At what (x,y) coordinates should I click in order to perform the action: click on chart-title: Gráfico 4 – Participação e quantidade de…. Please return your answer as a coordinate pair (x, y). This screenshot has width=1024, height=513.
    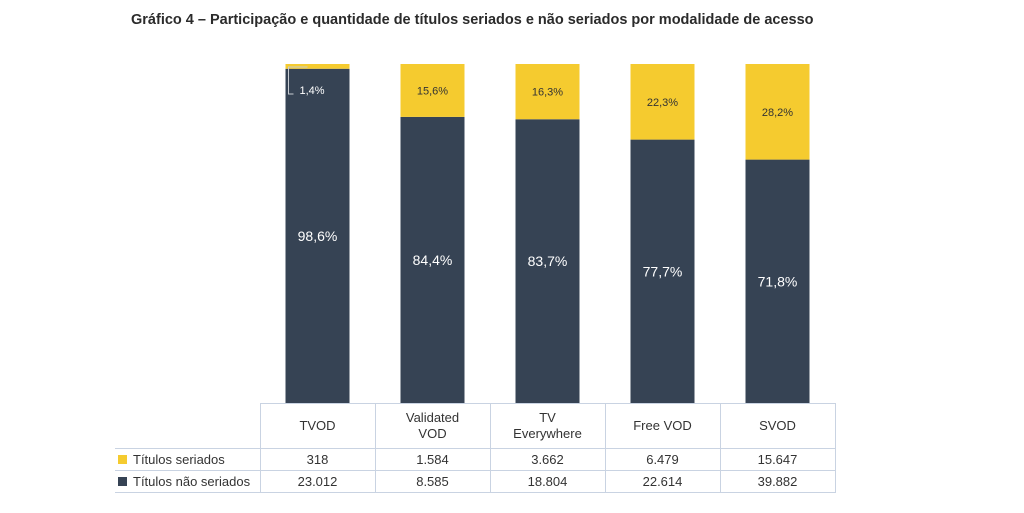
    Looking at the image, I should click on (472, 20).